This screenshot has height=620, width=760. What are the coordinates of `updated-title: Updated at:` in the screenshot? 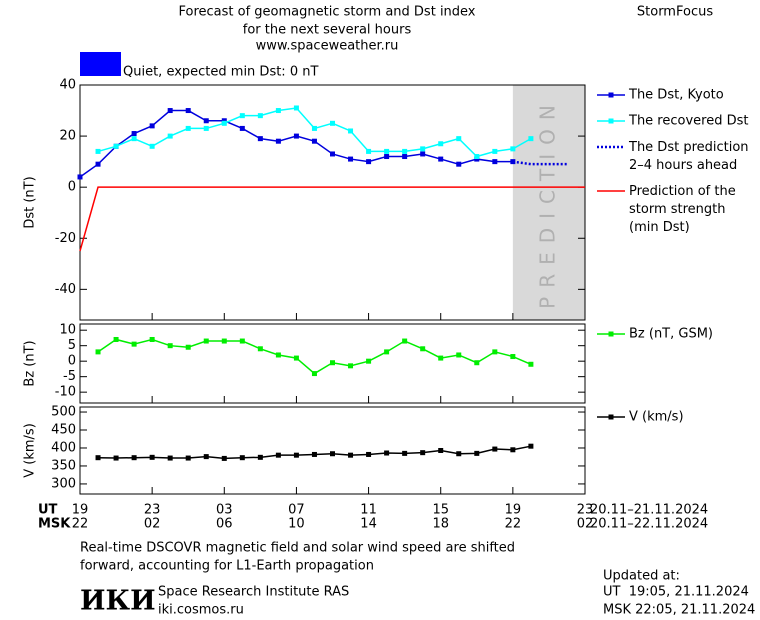 It's located at (641, 576).